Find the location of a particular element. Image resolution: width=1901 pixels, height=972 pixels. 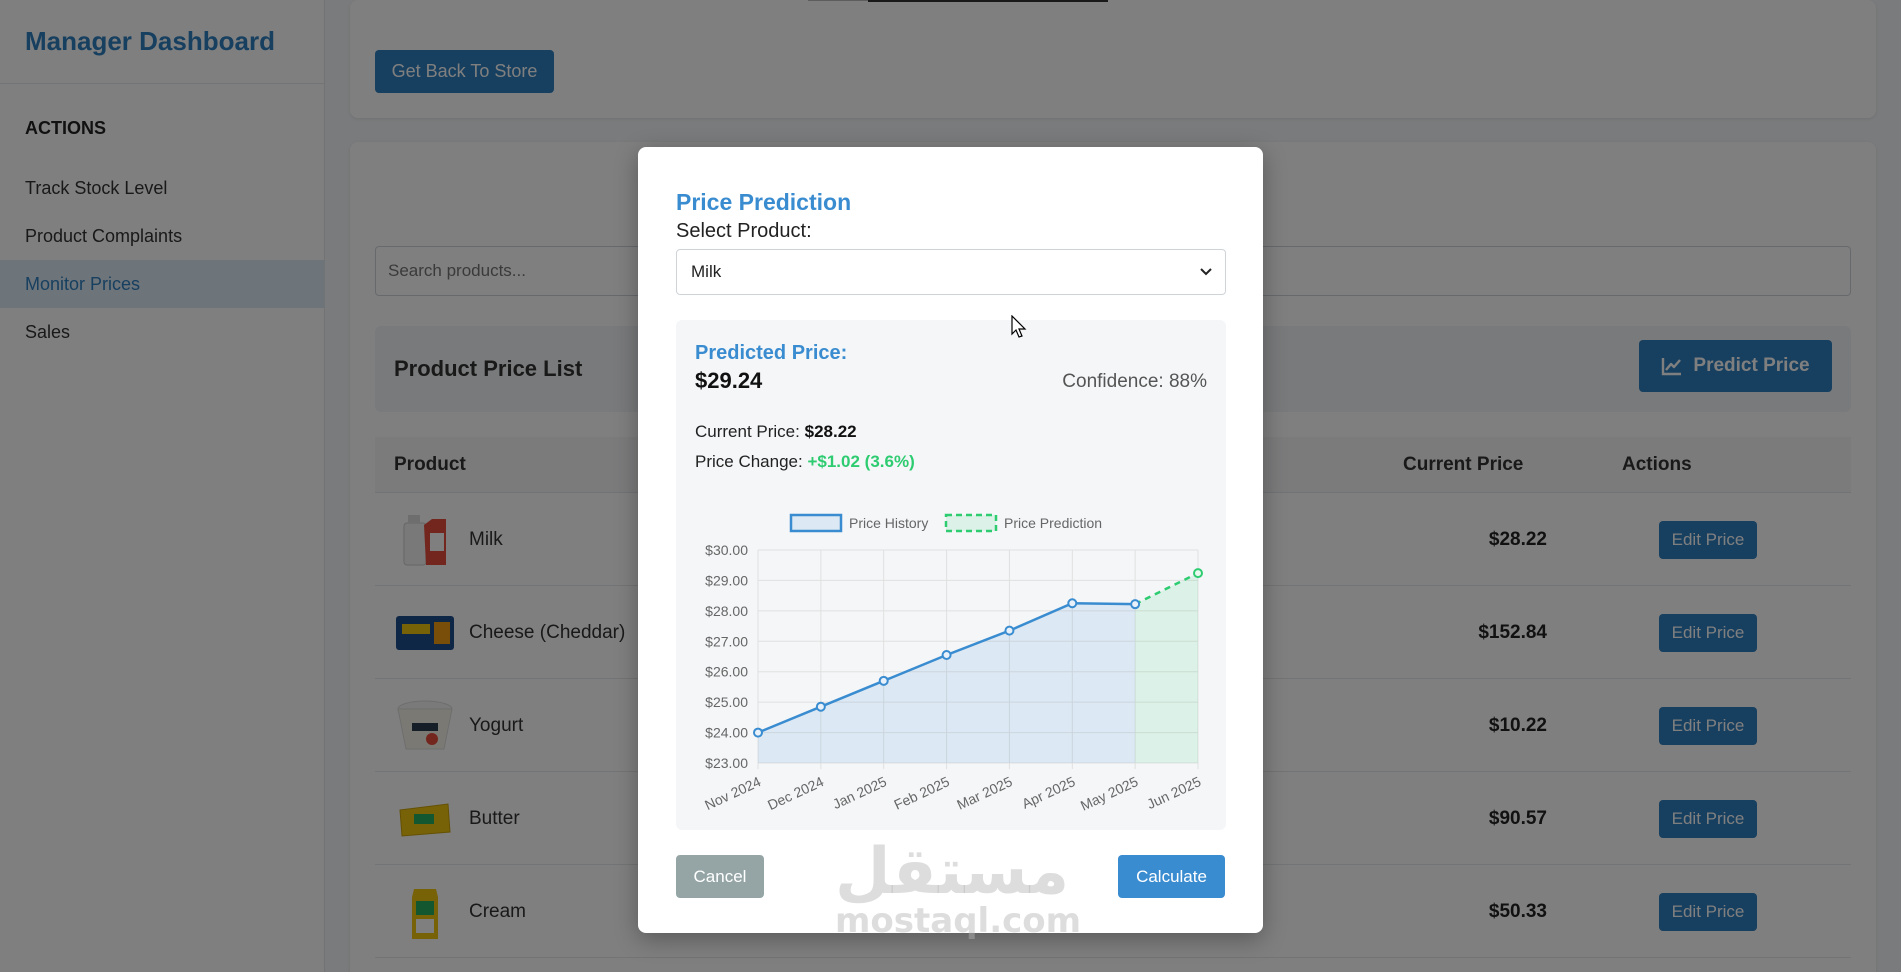

legend-swatch-prediction is located at coordinates (971, 523).